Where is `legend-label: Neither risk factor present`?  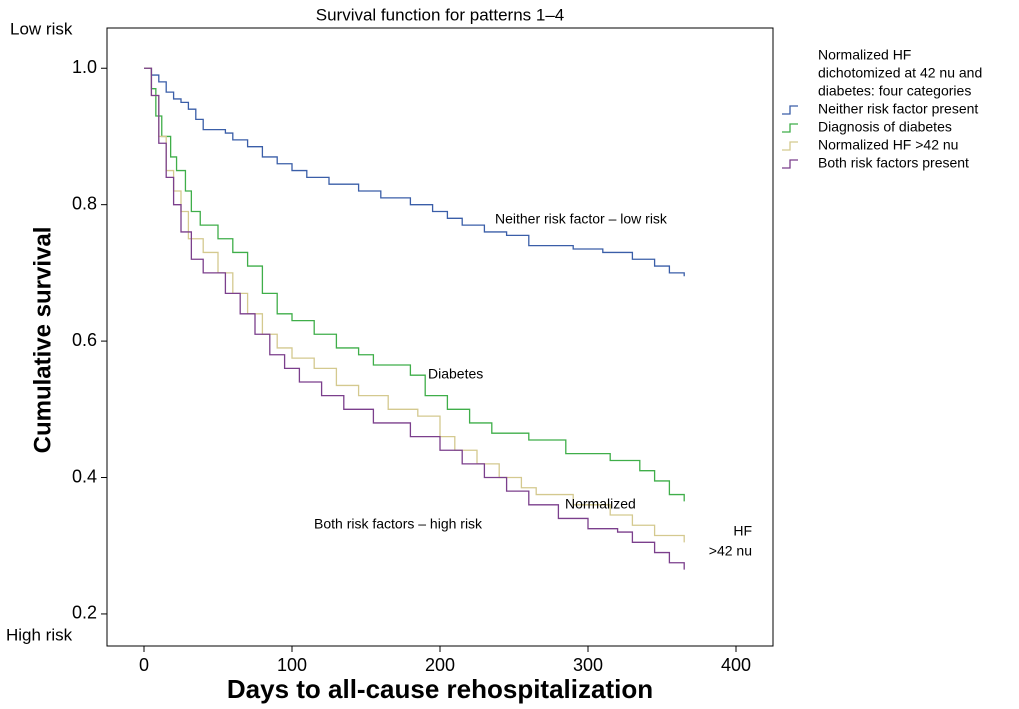 legend-label: Neither risk factor present is located at coordinates (898, 109).